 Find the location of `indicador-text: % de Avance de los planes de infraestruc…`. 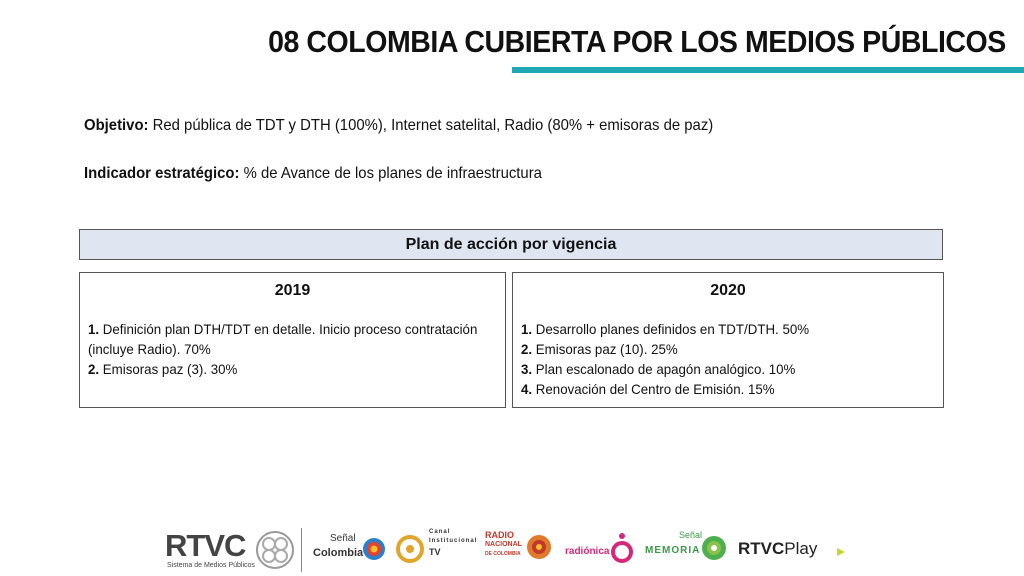

indicador-text: % de Avance de los planes de infraestruc… is located at coordinates (390, 173).